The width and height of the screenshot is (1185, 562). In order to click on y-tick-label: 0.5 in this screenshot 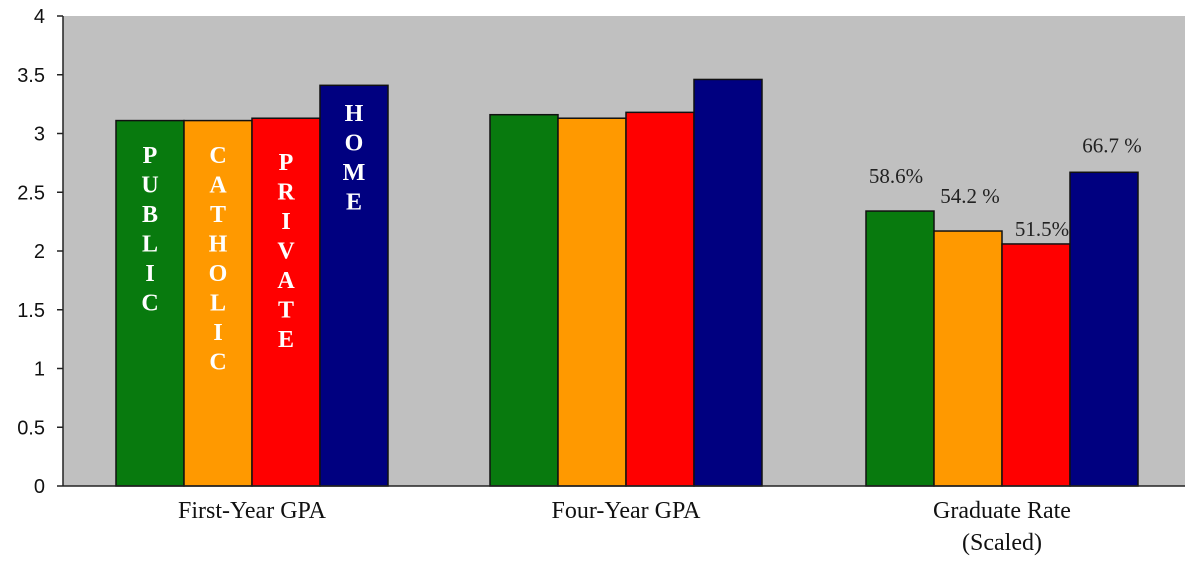, I will do `click(31, 428)`.